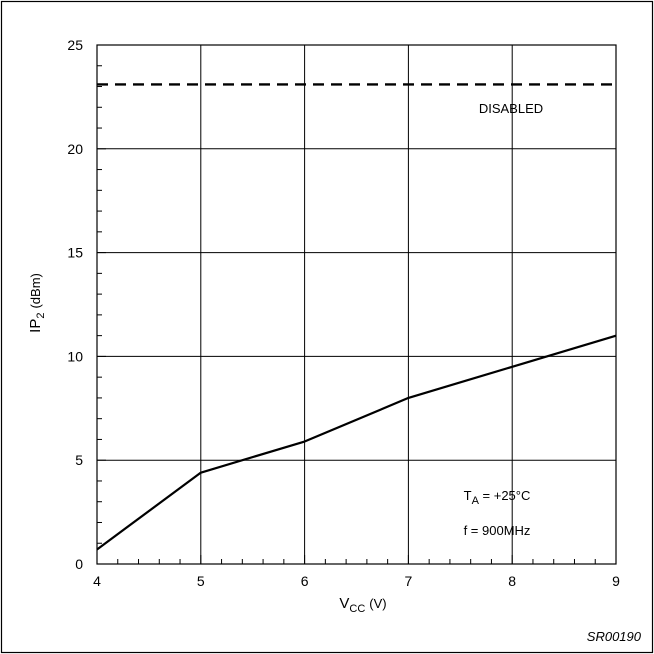 The width and height of the screenshot is (654, 654). Describe the element at coordinates (75, 356) in the screenshot. I see `y-tick-label: 10` at that location.